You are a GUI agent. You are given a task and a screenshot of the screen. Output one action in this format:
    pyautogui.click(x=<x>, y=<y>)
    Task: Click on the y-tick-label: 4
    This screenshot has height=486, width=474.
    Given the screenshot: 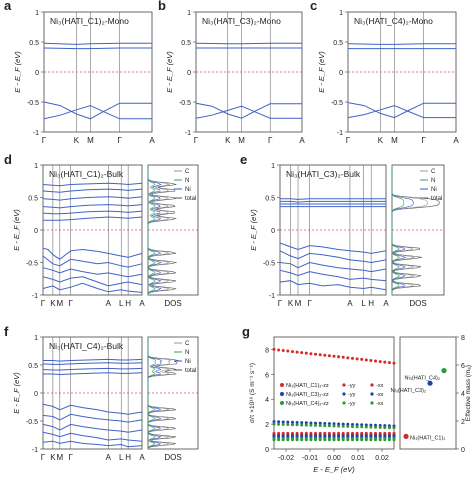 What is the action you would take?
    pyautogui.click(x=267, y=400)
    